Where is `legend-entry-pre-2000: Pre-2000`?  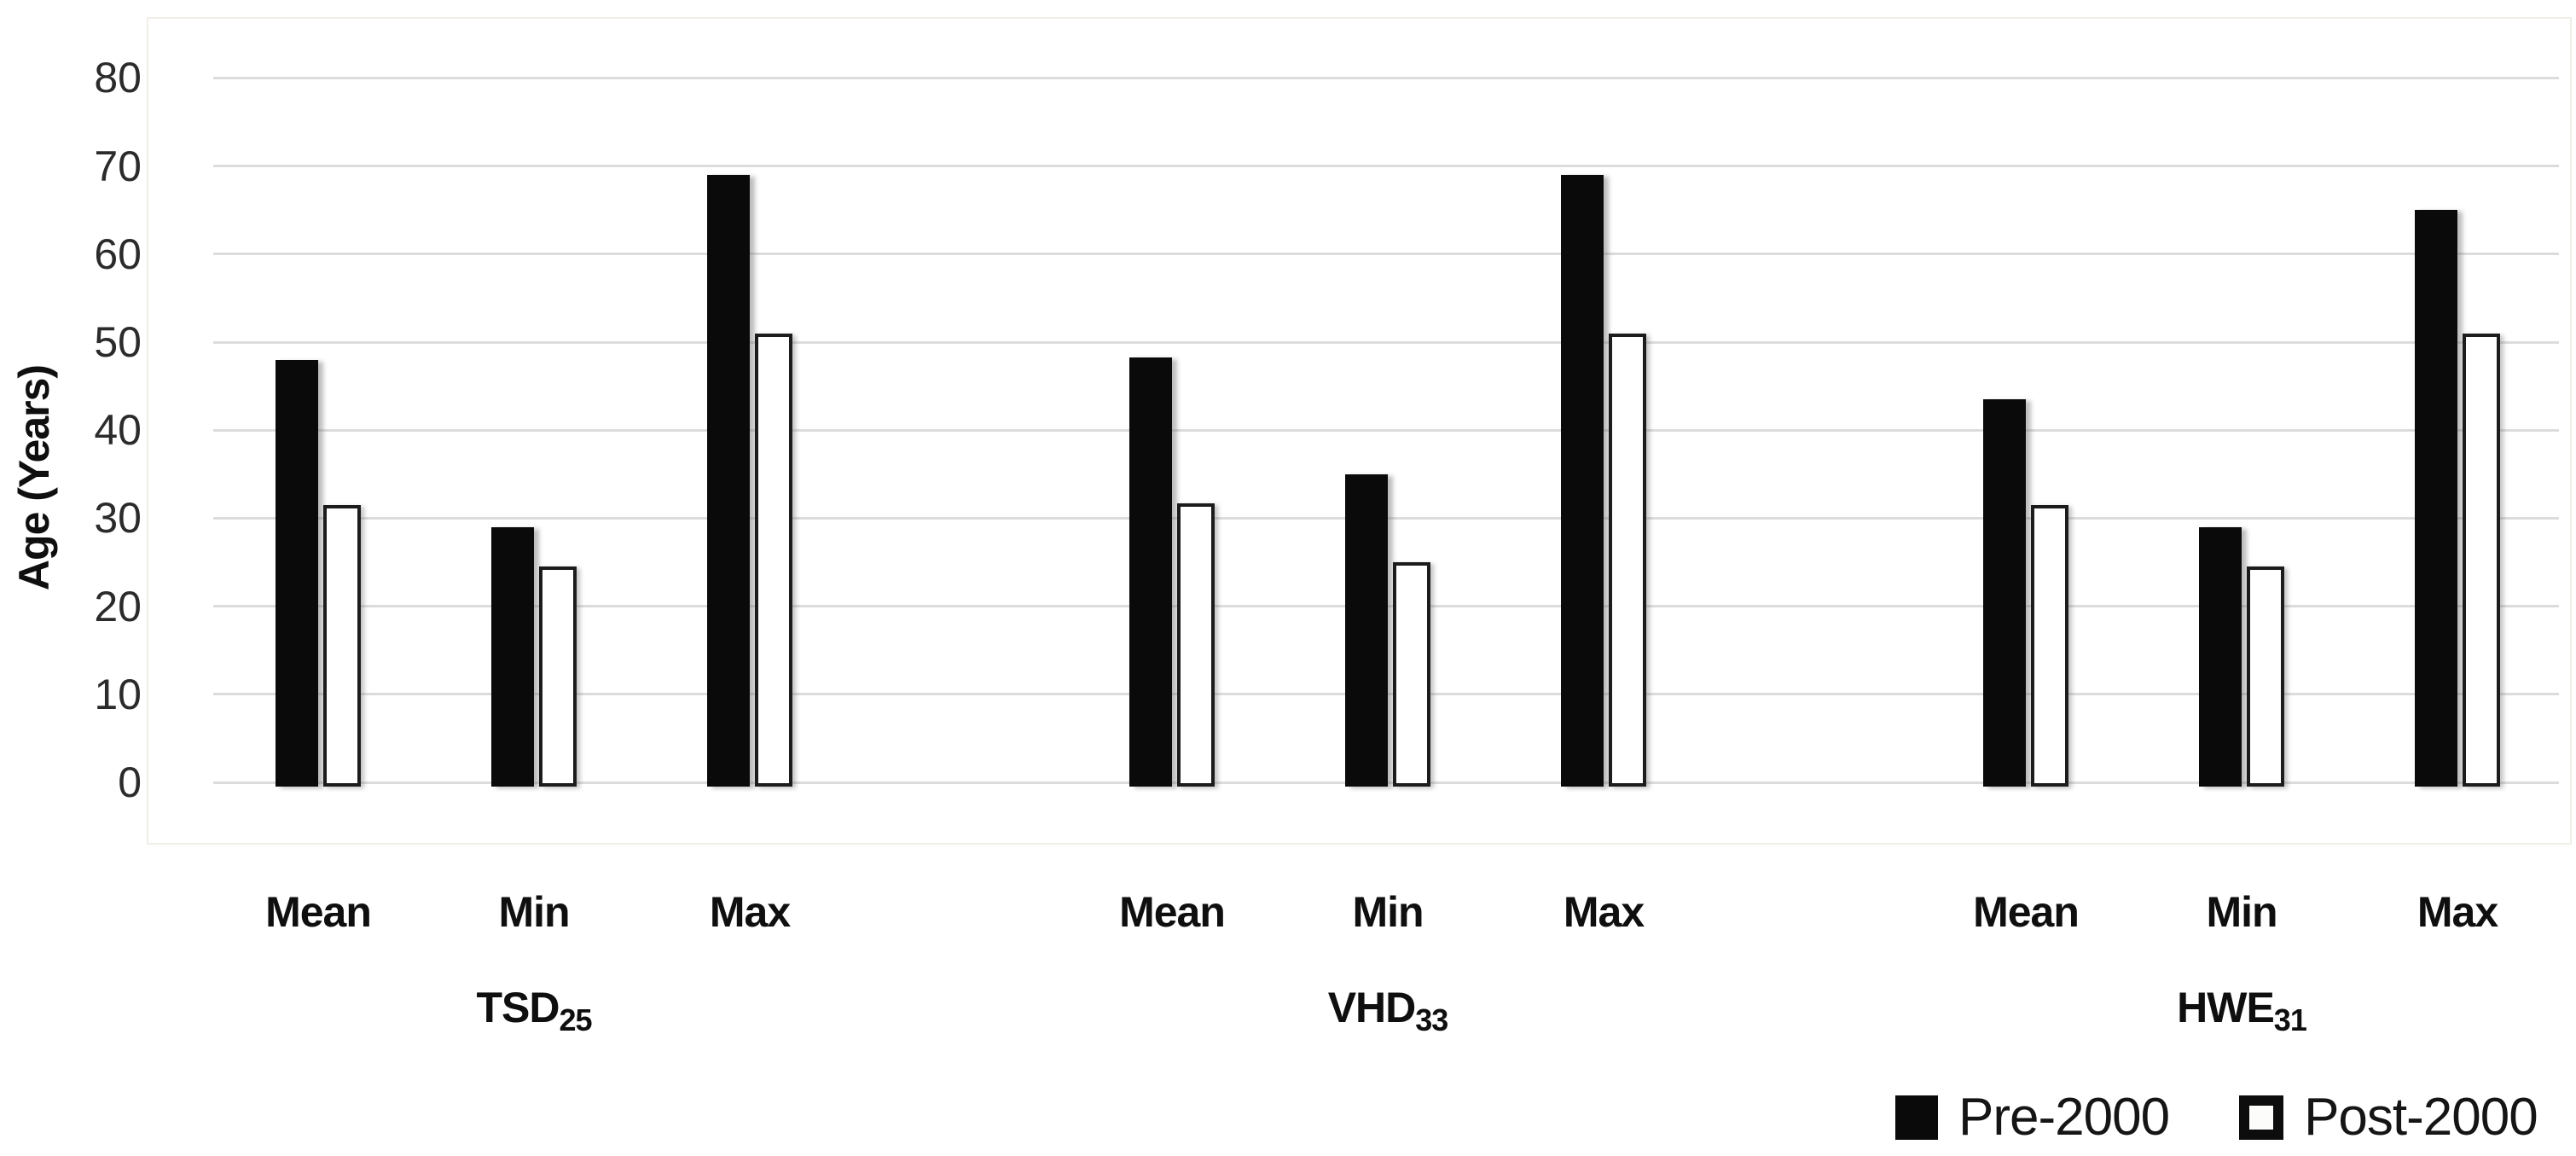 legend-entry-pre-2000: Pre-2000 is located at coordinates (2032, 1117).